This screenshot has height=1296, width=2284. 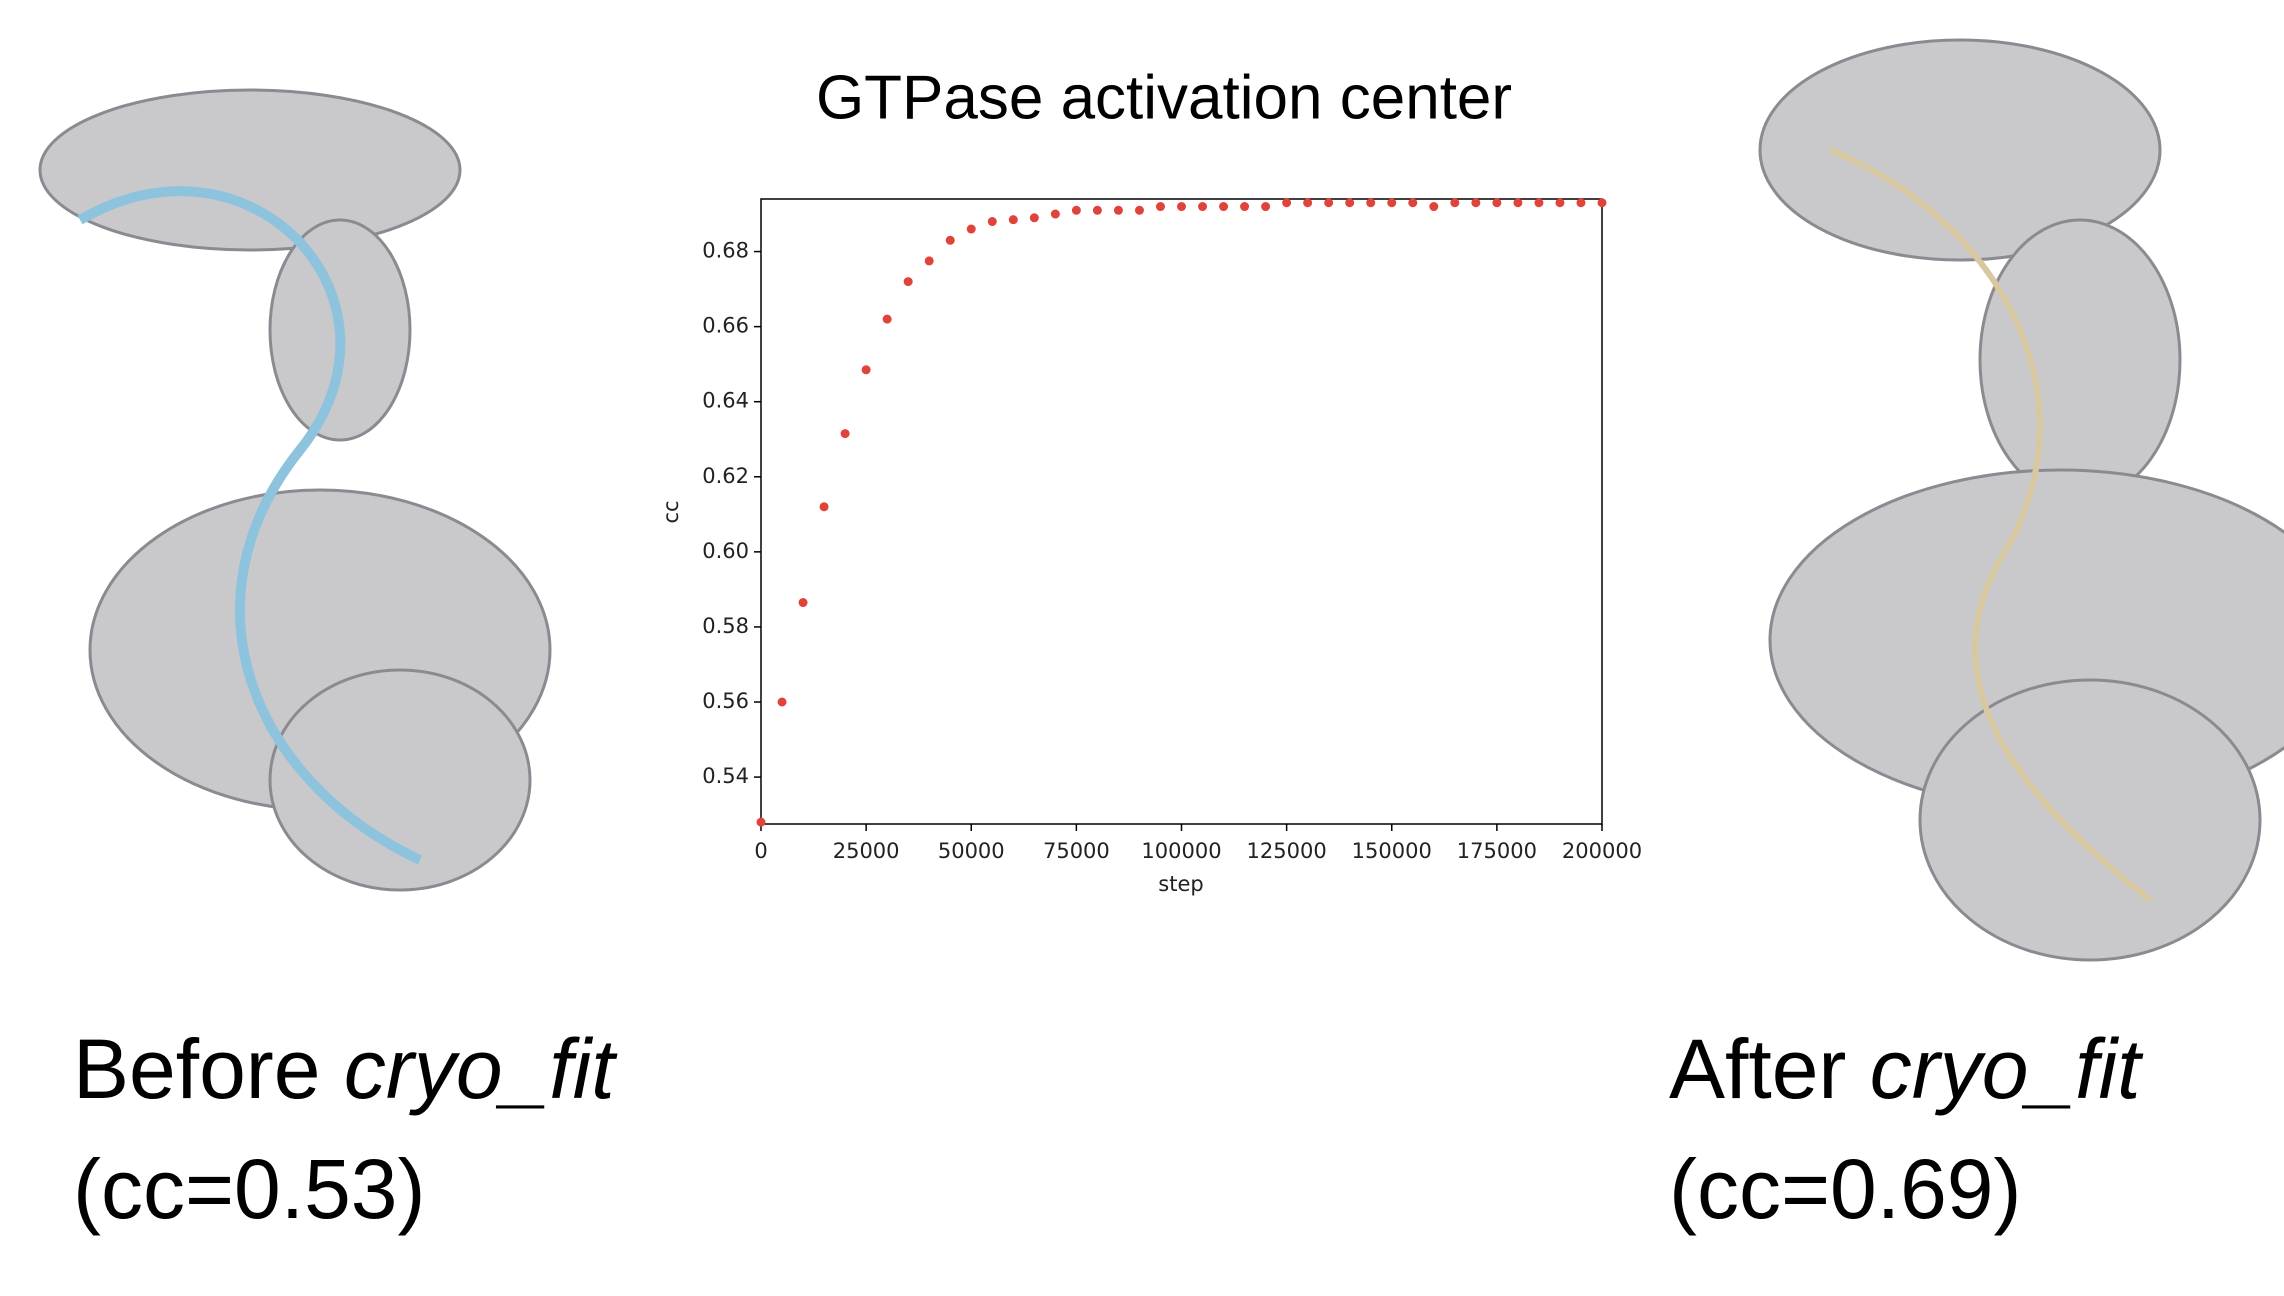 I want to click on x-axis-label: step, so click(x=1180, y=884).